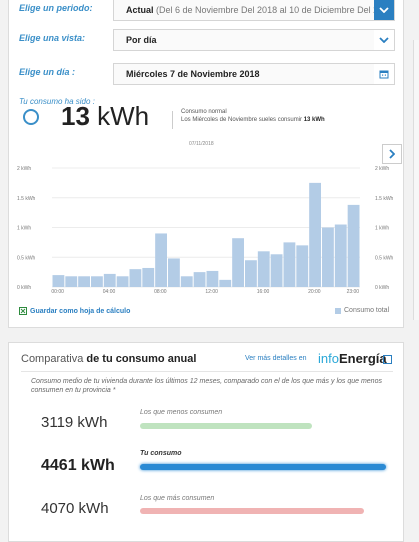 The height and width of the screenshot is (542, 419). What do you see at coordinates (382, 229) in the screenshot?
I see `y-tick-label-right: 1 kWh` at bounding box center [382, 229].